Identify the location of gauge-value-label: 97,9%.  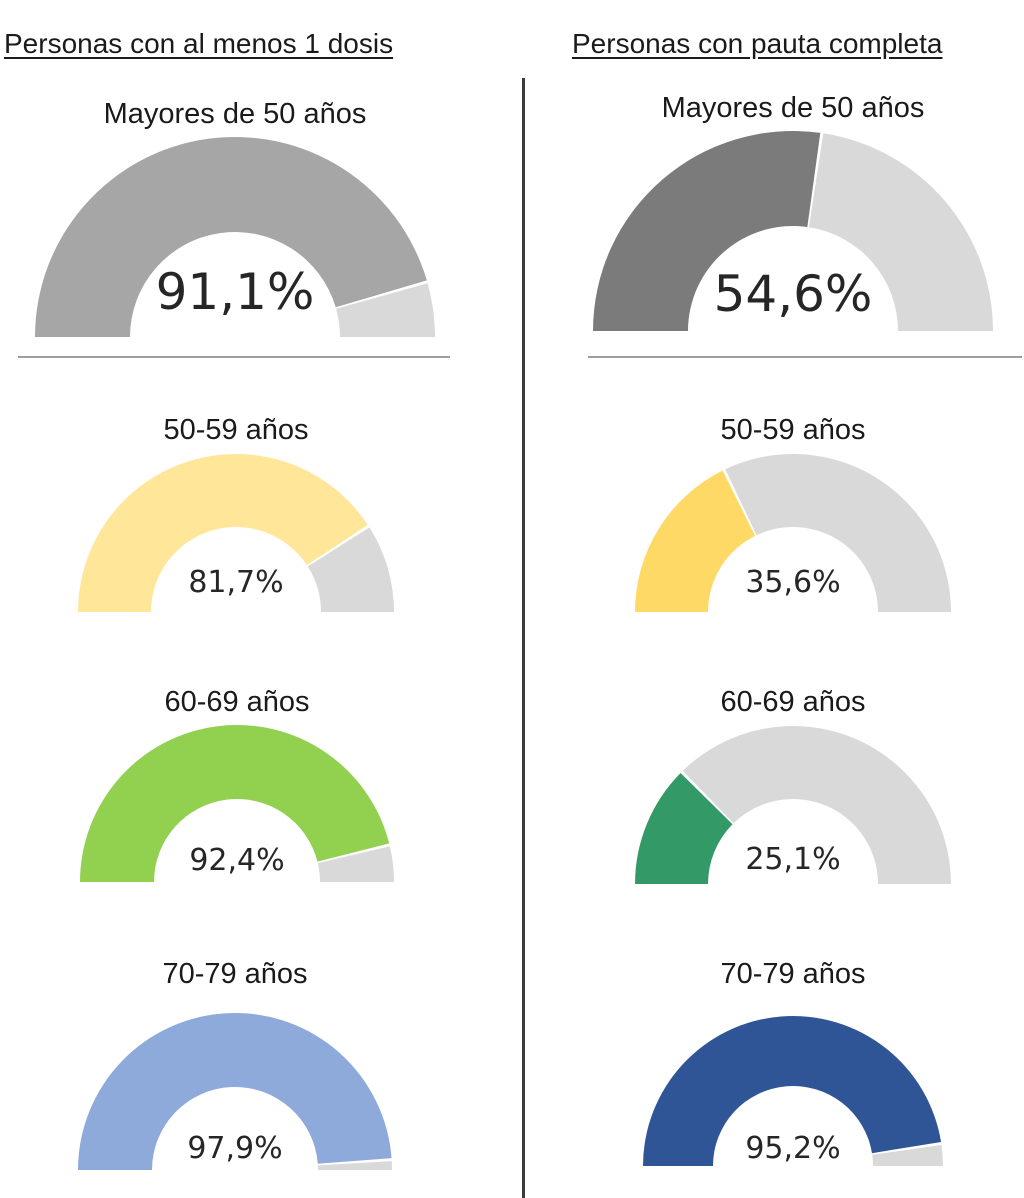
(234, 1148).